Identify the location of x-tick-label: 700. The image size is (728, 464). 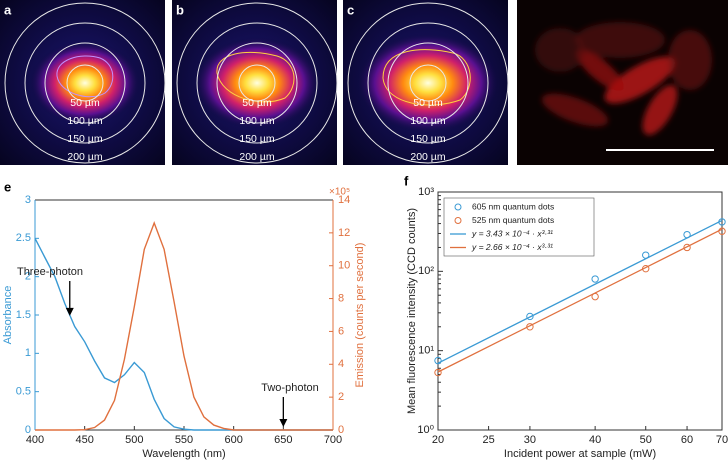
(333, 440).